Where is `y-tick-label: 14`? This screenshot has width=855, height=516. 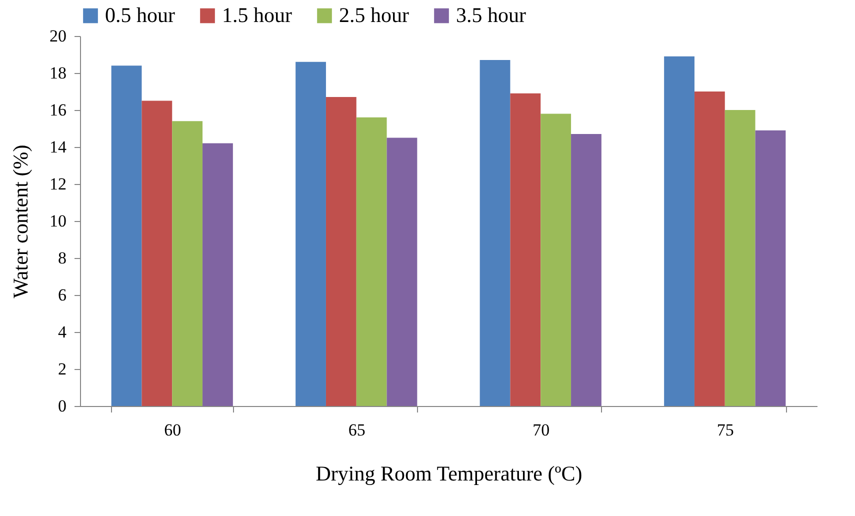
y-tick-label: 14 is located at coordinates (58, 147).